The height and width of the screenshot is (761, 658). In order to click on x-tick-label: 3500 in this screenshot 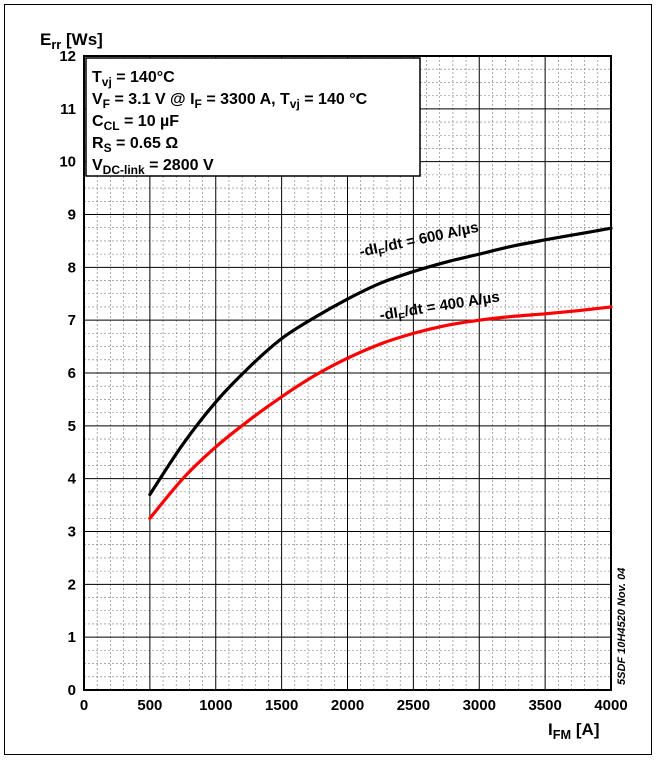, I will do `click(544, 705)`.